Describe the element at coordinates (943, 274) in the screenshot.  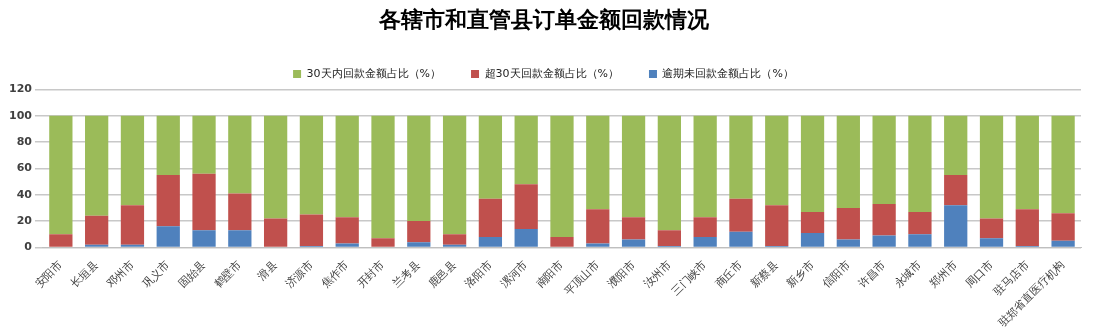
I see `x-tick-label: 郑州市` at that location.